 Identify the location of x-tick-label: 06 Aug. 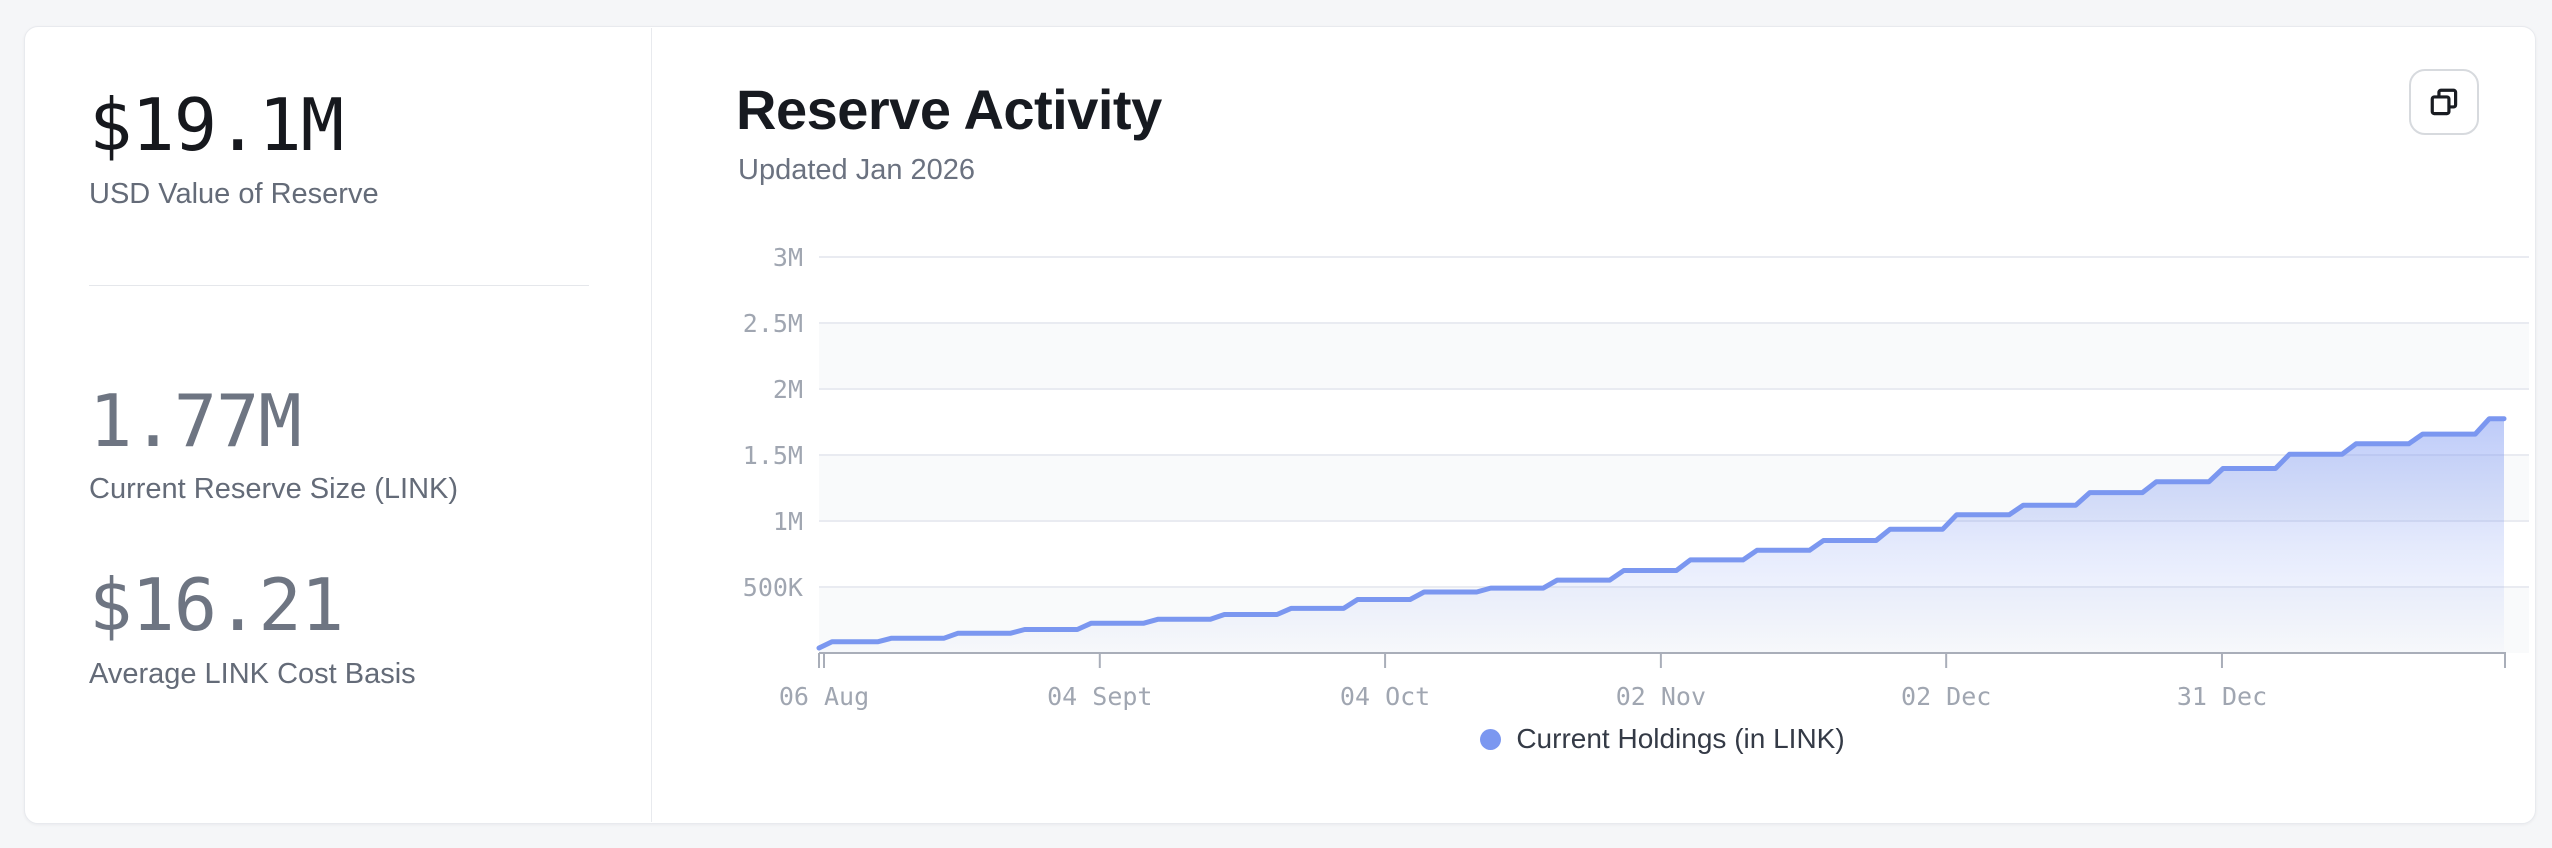
(824, 696).